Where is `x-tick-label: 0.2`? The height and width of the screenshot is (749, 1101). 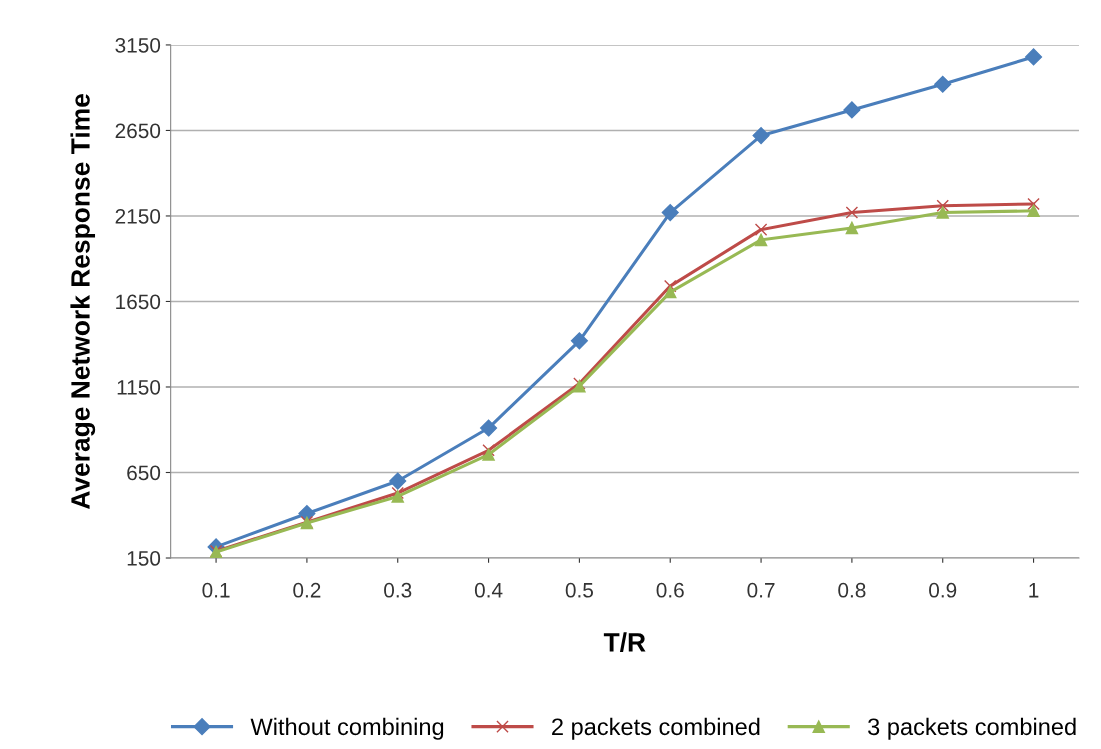
x-tick-label: 0.2 is located at coordinates (307, 590).